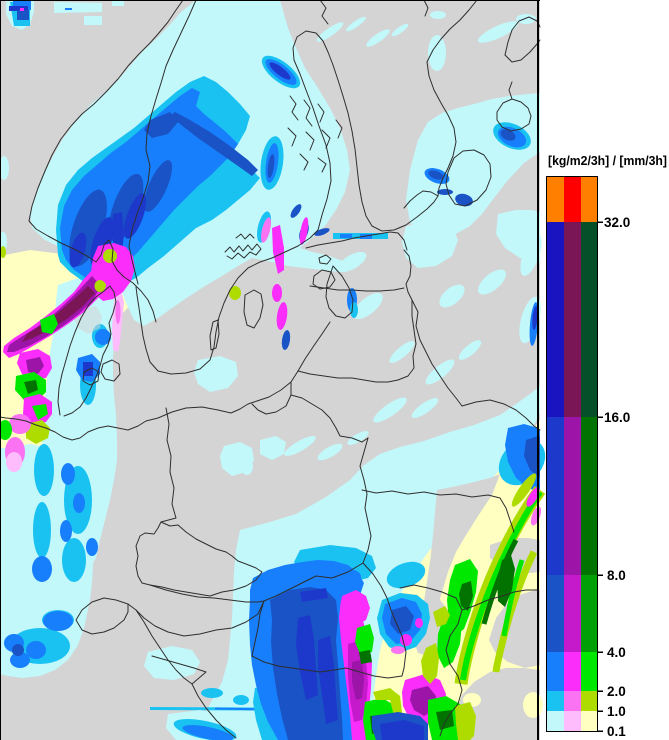 This screenshot has width=669, height=740. I want to click on svg-text: 8.0, so click(616, 575).